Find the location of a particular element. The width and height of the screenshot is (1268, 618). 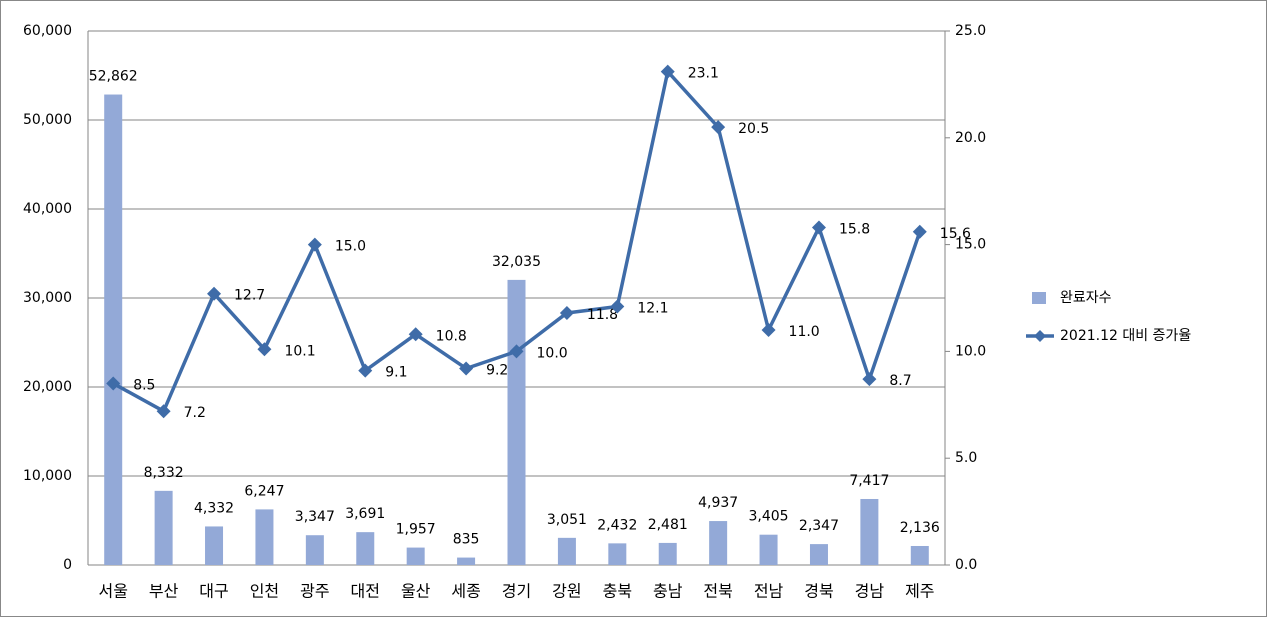

legend-label: 2021.12 대비 증가율 is located at coordinates (1125, 336).